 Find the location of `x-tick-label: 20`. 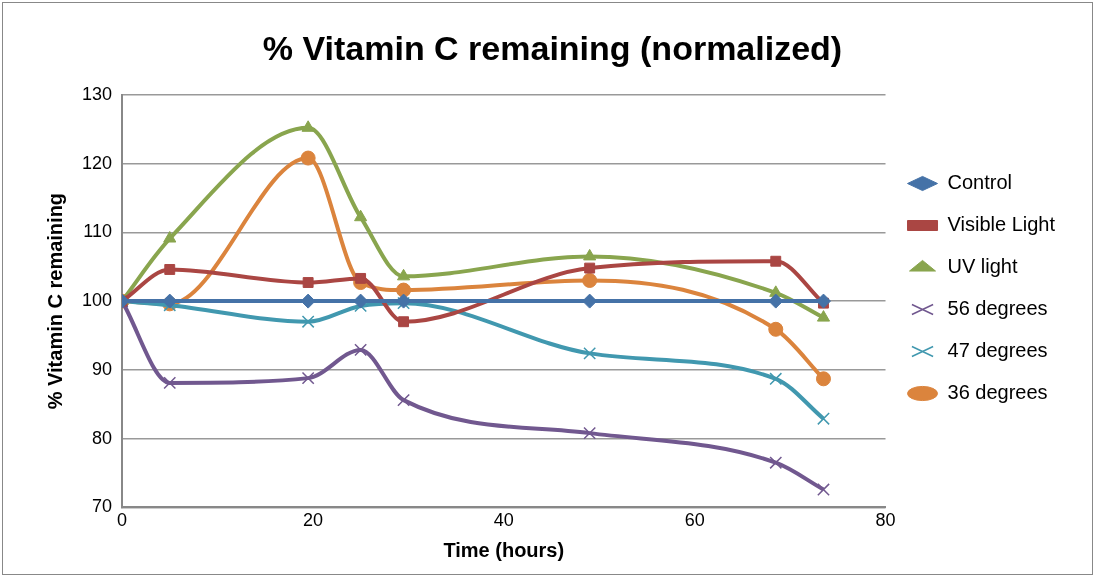

x-tick-label: 20 is located at coordinates (312, 520).